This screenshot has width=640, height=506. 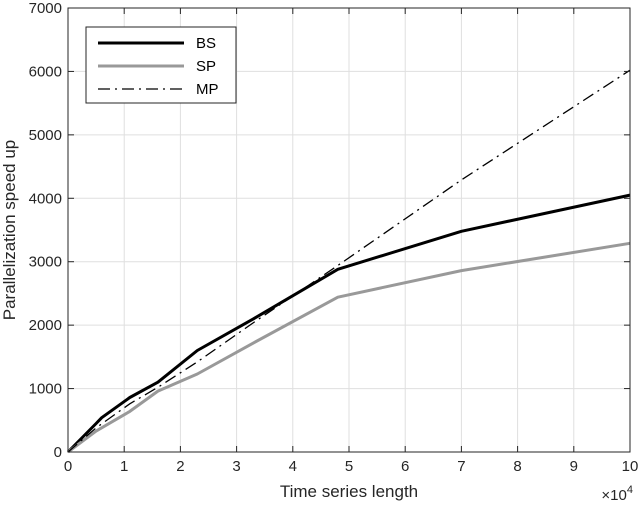 I want to click on y-tick-label: 3000, so click(x=45, y=262).